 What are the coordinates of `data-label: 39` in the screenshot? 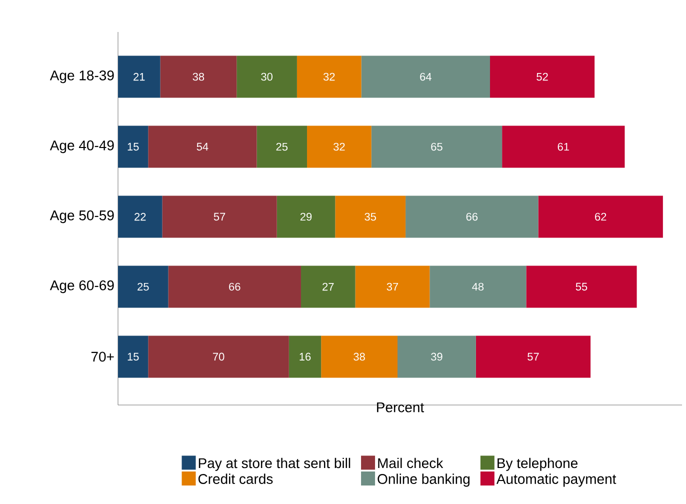 It's located at (436, 356).